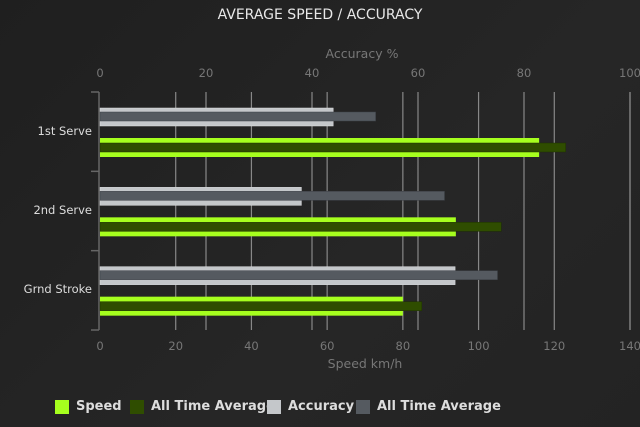  Describe the element at coordinates (554, 346) in the screenshot. I see `bottom-tick-label: 120` at that location.